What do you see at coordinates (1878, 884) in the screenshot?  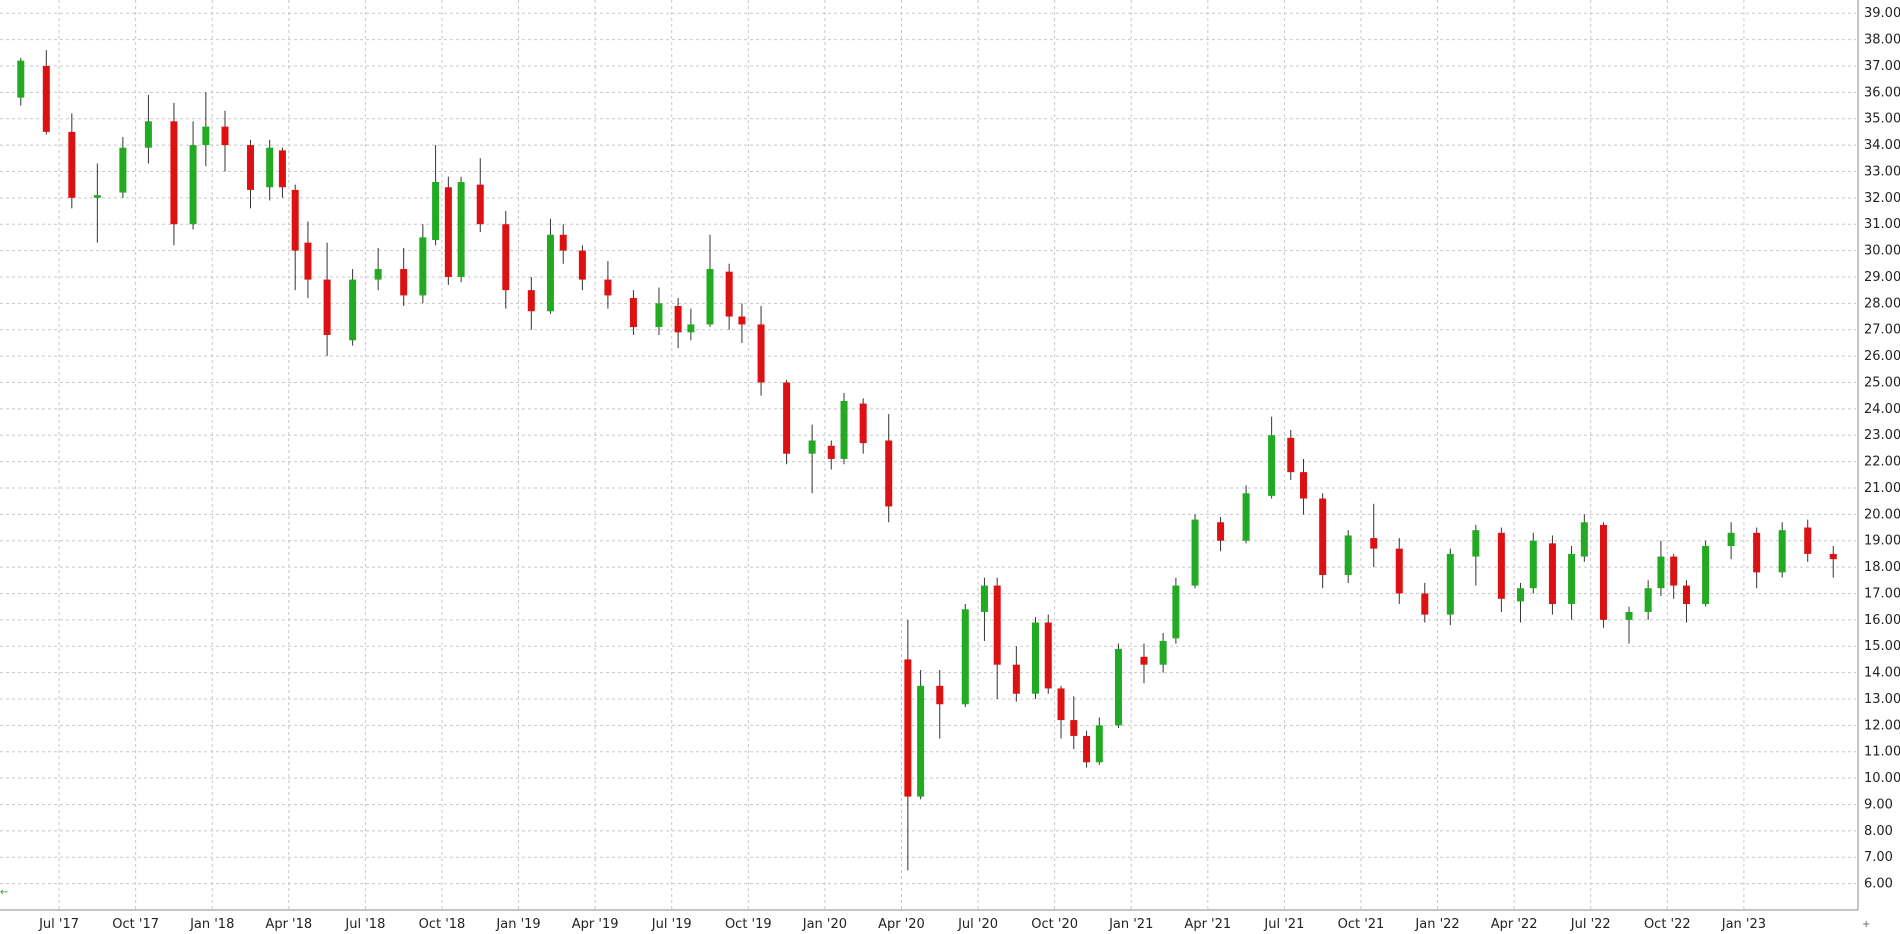 I see `y-tick-label: 6.00` at bounding box center [1878, 884].